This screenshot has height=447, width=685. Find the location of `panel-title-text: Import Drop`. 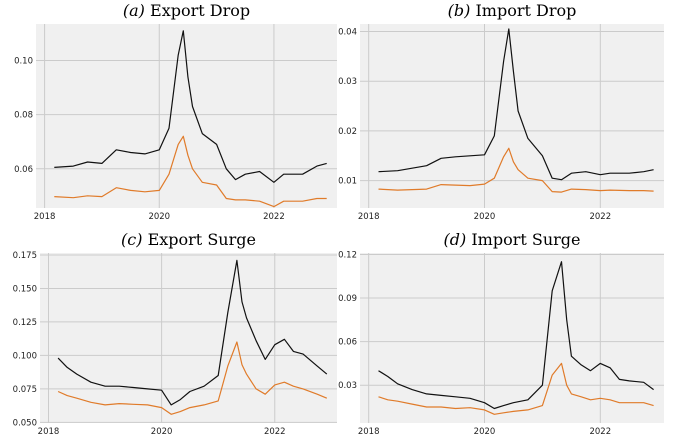

panel-title-text: Import Drop is located at coordinates (525, 10).